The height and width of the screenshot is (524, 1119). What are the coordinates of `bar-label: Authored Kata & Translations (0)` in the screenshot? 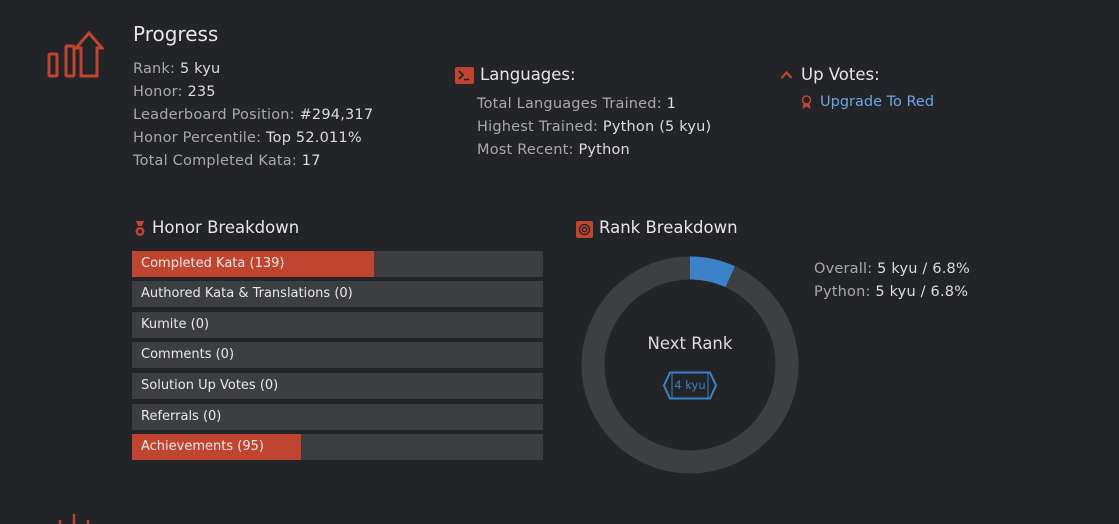 It's located at (247, 293).